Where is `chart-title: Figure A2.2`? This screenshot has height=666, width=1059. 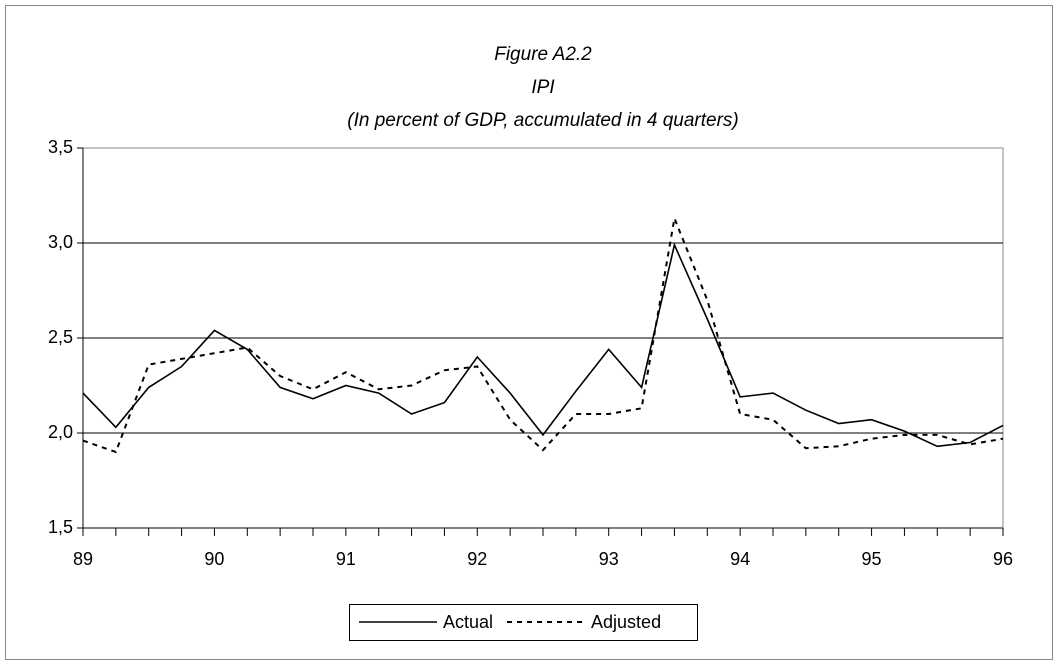
chart-title: Figure A2.2 is located at coordinates (543, 54).